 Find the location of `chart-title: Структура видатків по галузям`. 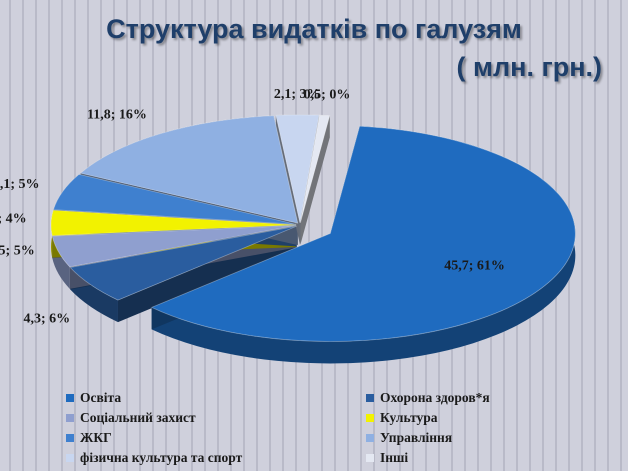

chart-title: Структура видатків по галузям is located at coordinates (314, 29).